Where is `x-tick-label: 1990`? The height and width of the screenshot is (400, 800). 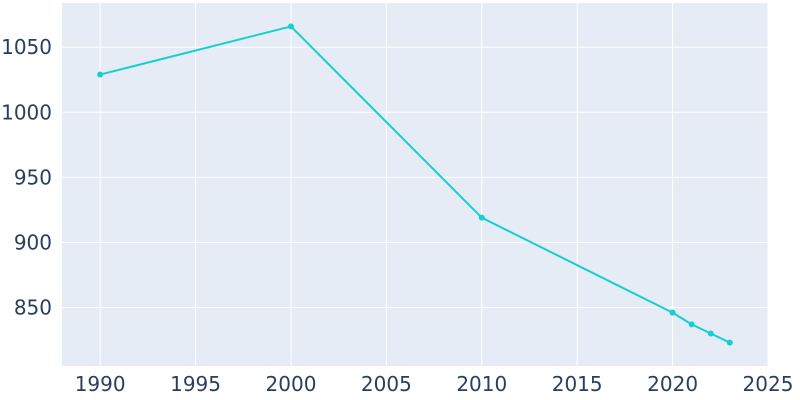 x-tick-label: 1990 is located at coordinates (100, 384).